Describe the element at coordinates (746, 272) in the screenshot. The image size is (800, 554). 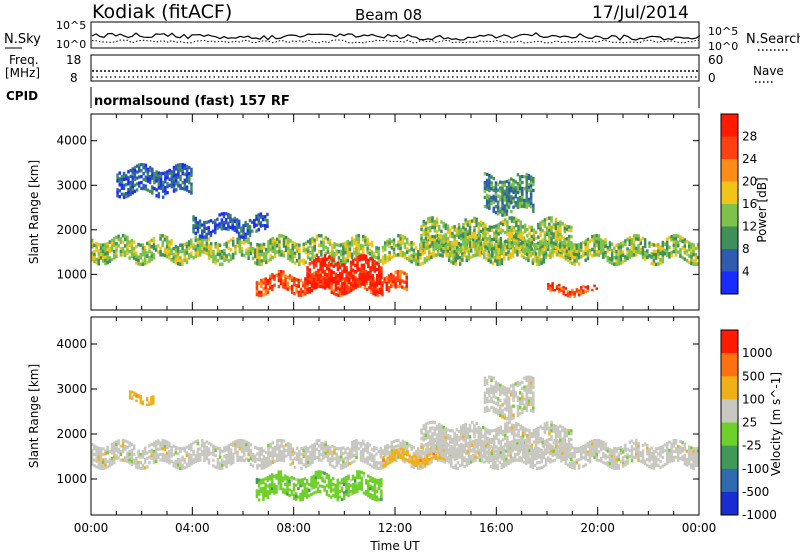
I see `colorbar-tick-label: 4` at that location.